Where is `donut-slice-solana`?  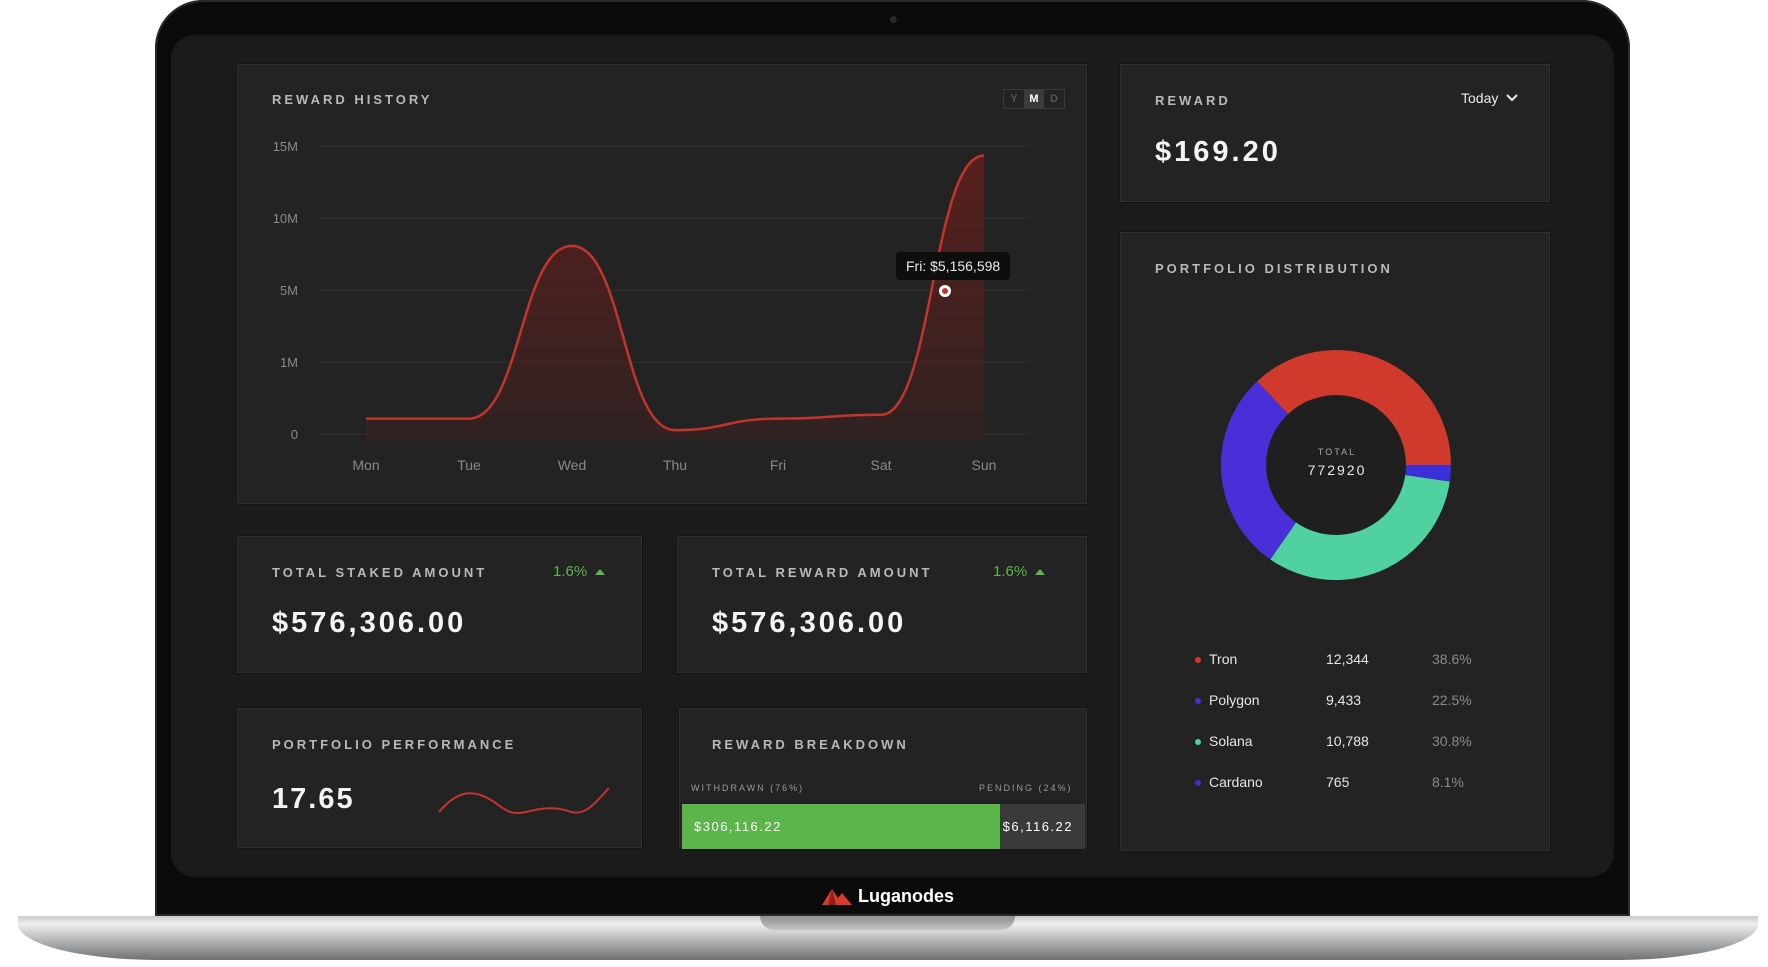 donut-slice-solana is located at coordinates (1360, 527).